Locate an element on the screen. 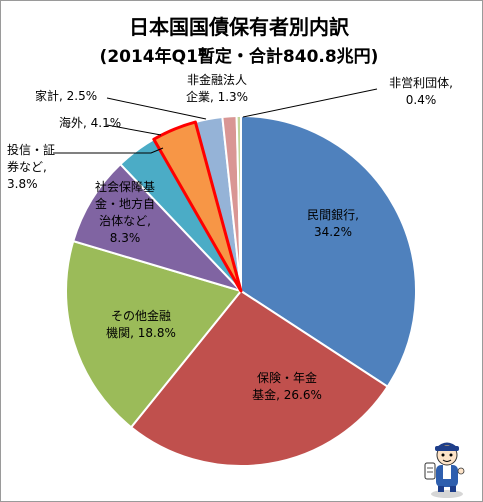  data-label-minkan: 民間銀行, 34.2% is located at coordinates (333, 223).